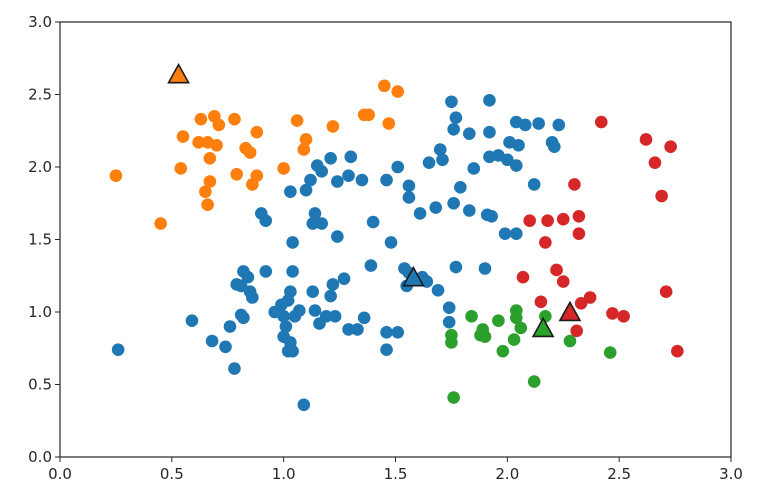 The height and width of the screenshot is (504, 760). Describe the element at coordinates (40, 385) in the screenshot. I see `y-tick-label: 0.5` at that location.